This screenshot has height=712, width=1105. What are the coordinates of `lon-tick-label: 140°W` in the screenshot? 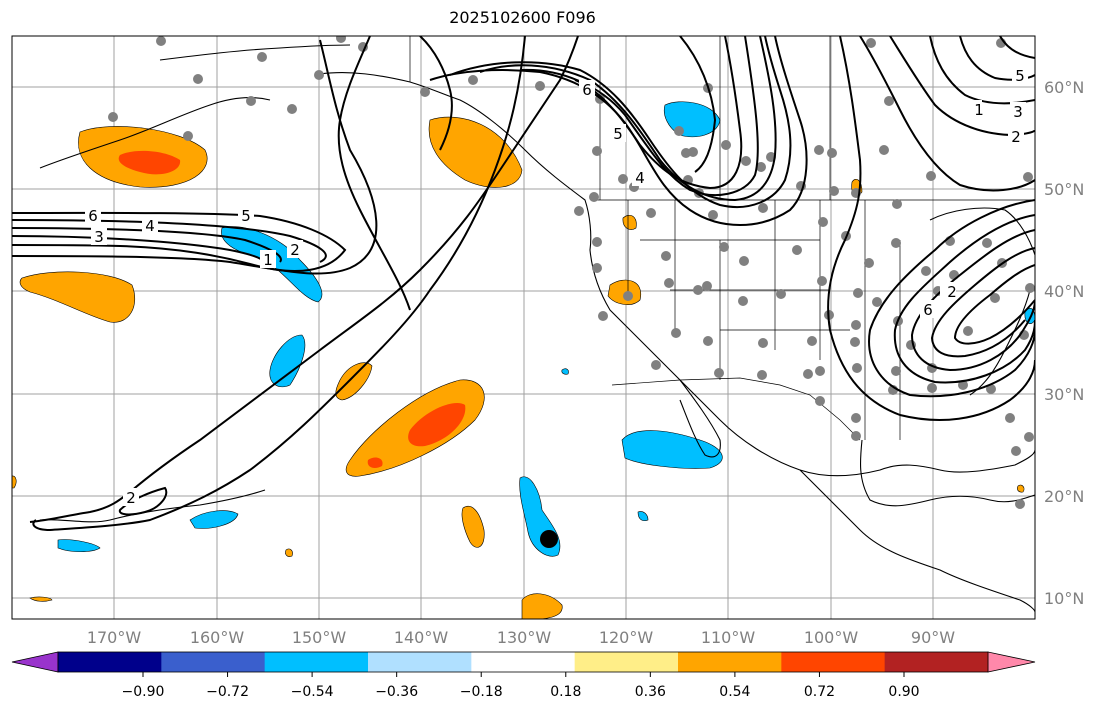 It's located at (421, 637).